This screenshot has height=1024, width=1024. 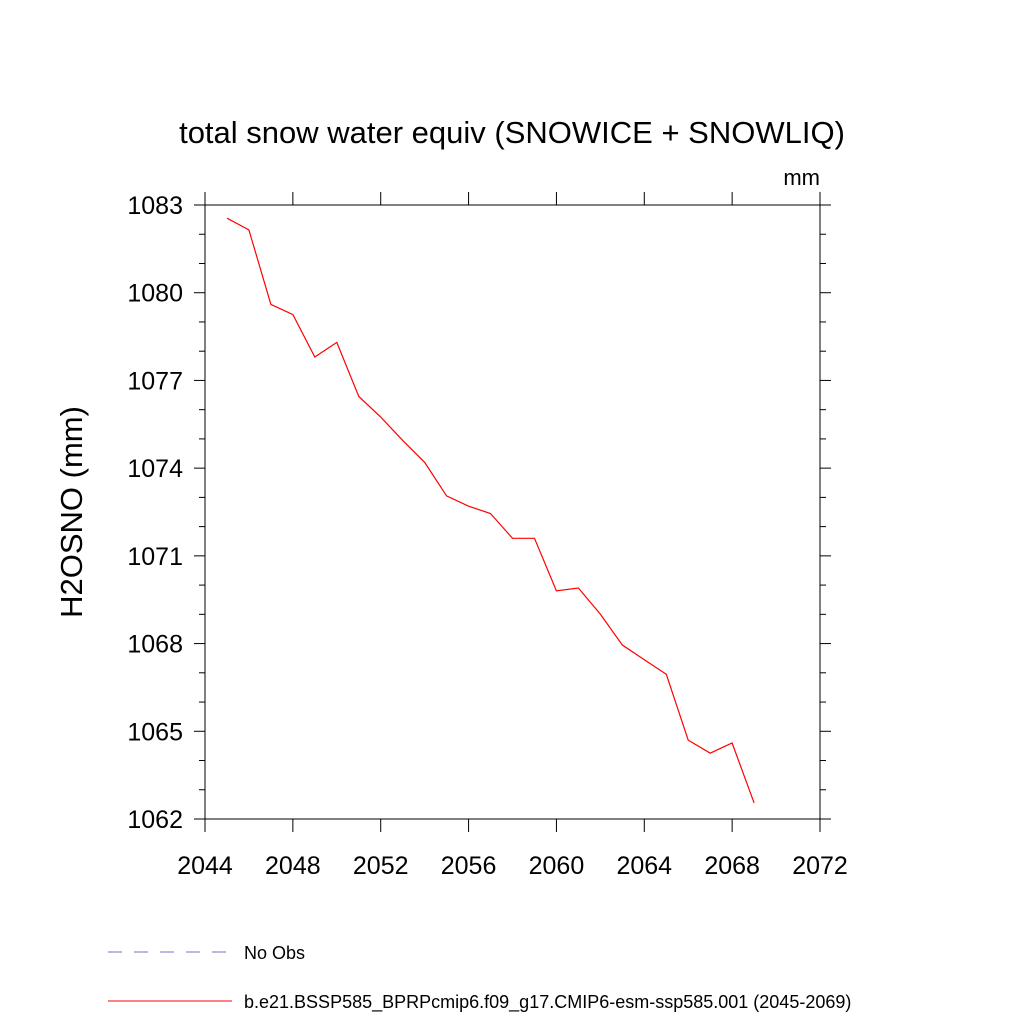 What do you see at coordinates (469, 866) in the screenshot?
I see `x-tick-label: 2056` at bounding box center [469, 866].